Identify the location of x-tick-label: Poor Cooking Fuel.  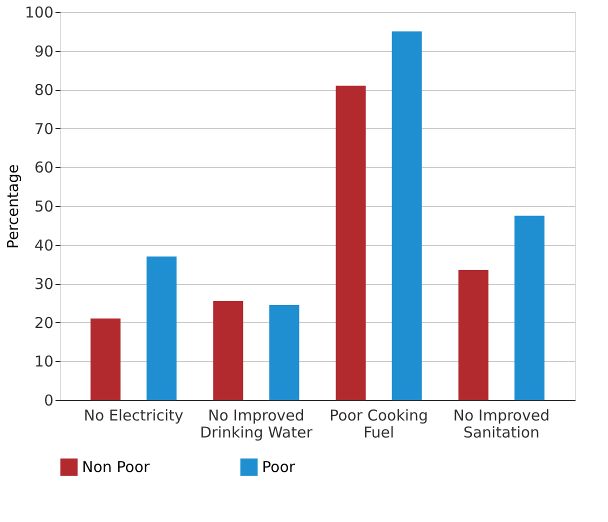
(379, 424).